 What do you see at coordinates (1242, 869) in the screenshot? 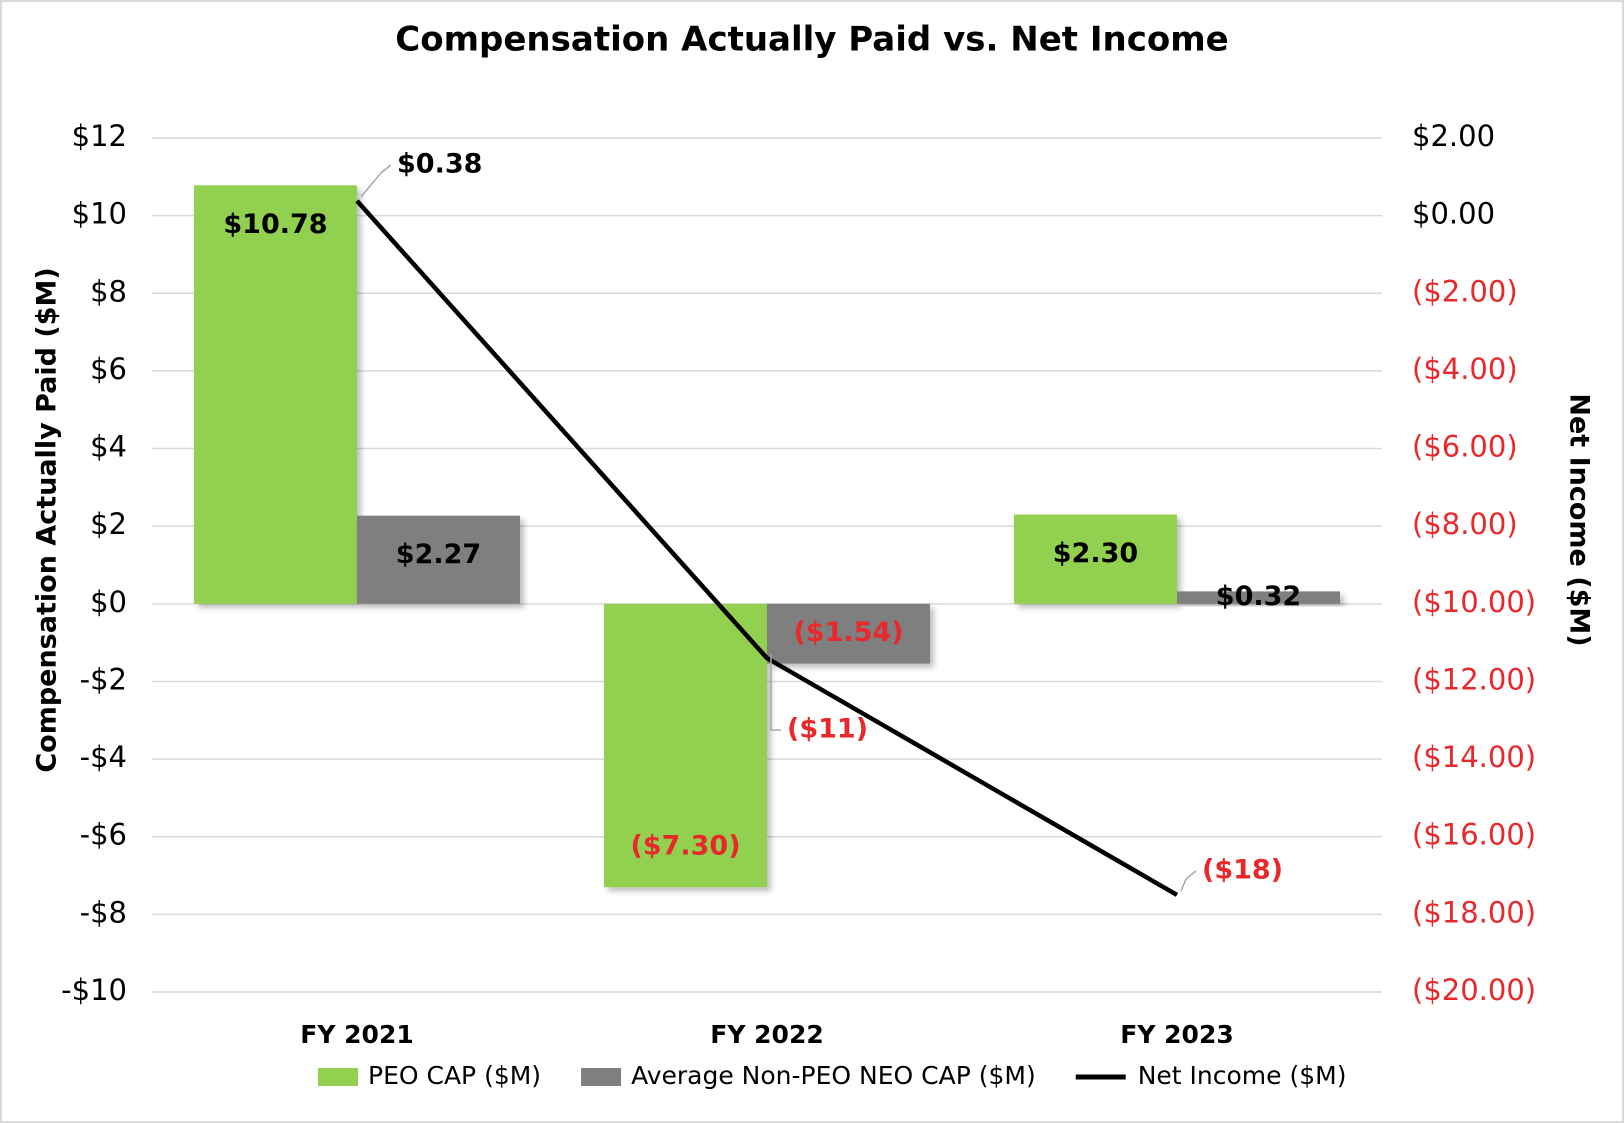
I see `data-label: ($18)` at bounding box center [1242, 869].